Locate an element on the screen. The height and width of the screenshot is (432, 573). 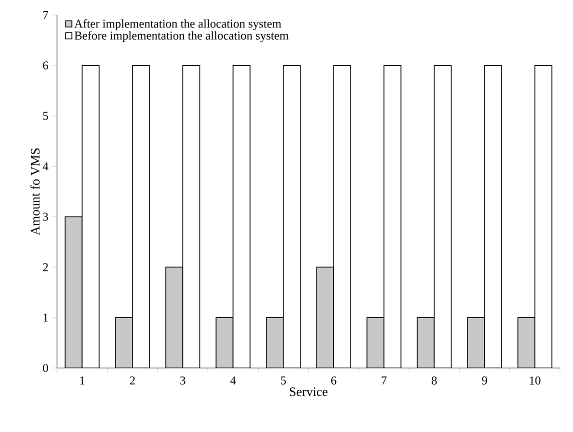
y-tick-label: 4 is located at coordinates (45, 166).